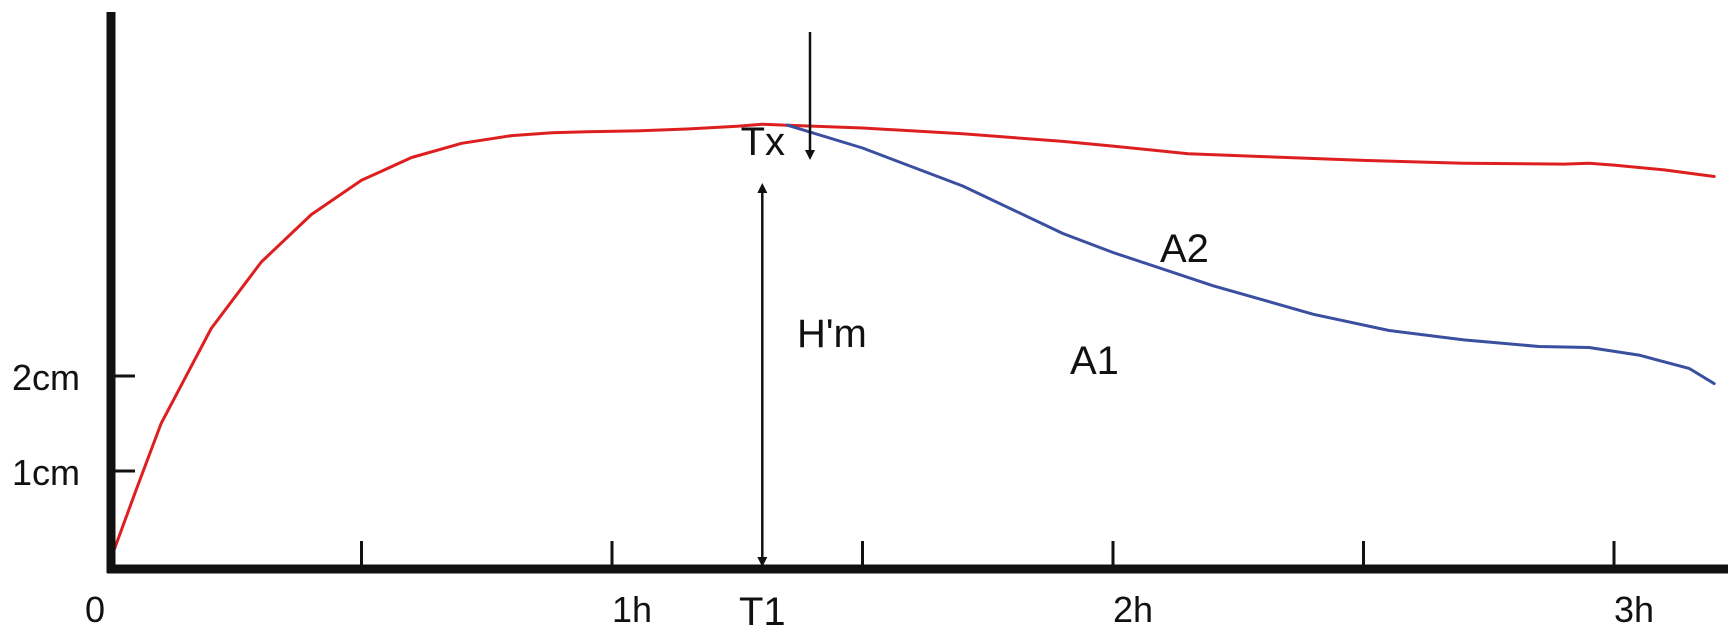  Describe the element at coordinates (762, 612) in the screenshot. I see `t1-label: T1` at that location.